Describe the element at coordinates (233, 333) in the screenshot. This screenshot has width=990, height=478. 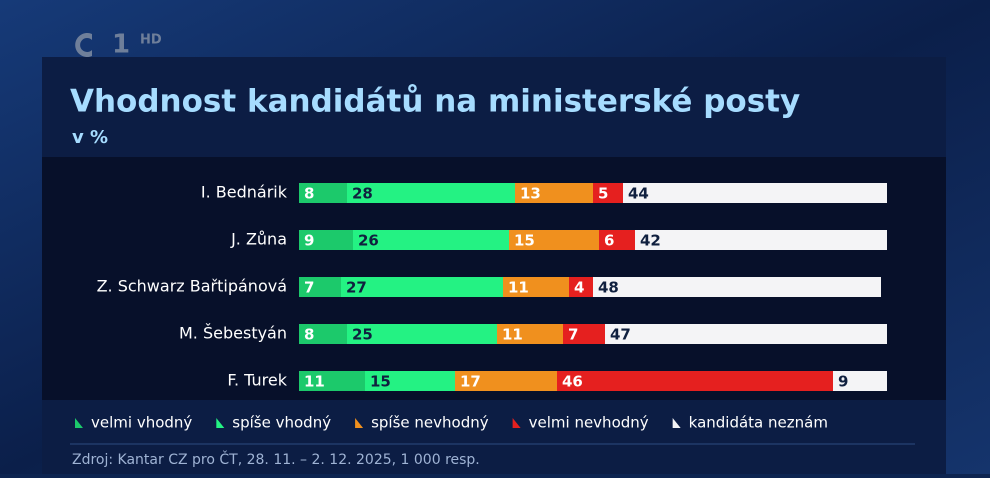
I see `category-label: M. Šebestyán` at that location.